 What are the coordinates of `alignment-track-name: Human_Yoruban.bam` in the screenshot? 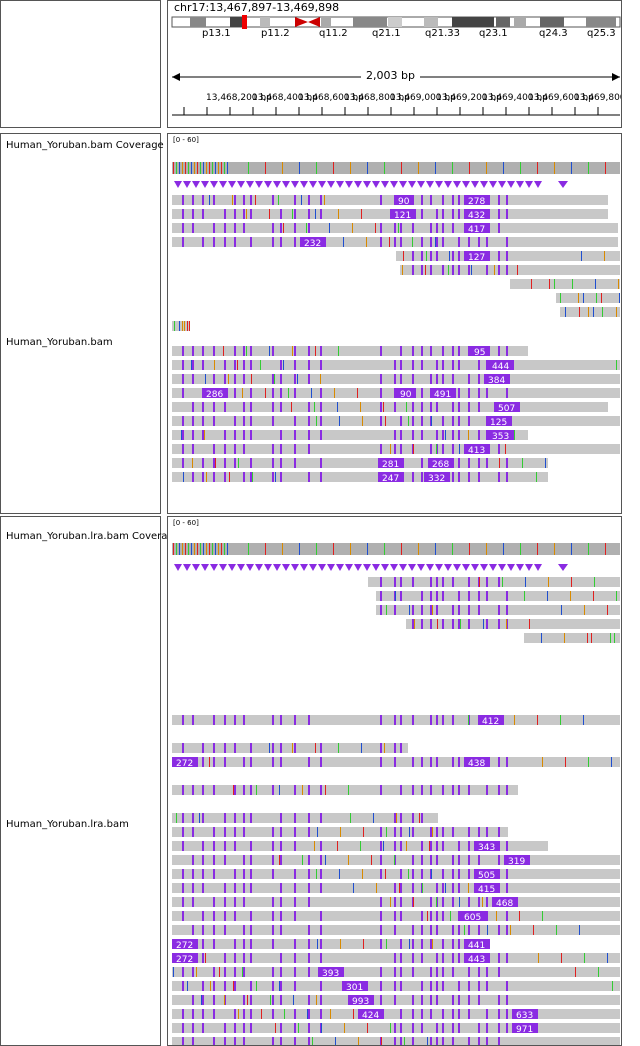 It's located at (59, 342).